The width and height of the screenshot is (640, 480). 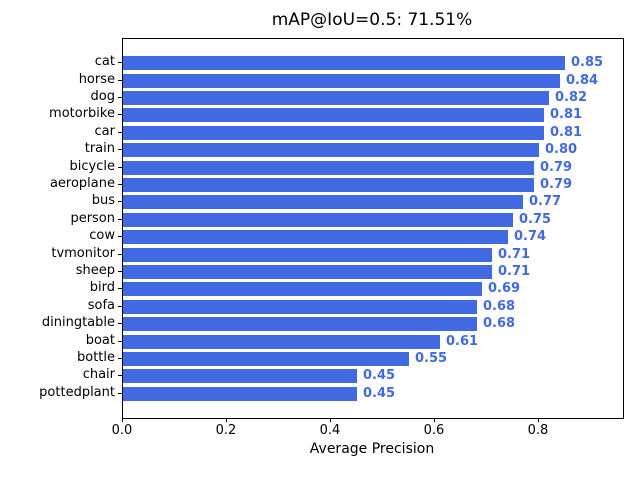 What do you see at coordinates (281, 342) in the screenshot?
I see `bar-boat` at bounding box center [281, 342].